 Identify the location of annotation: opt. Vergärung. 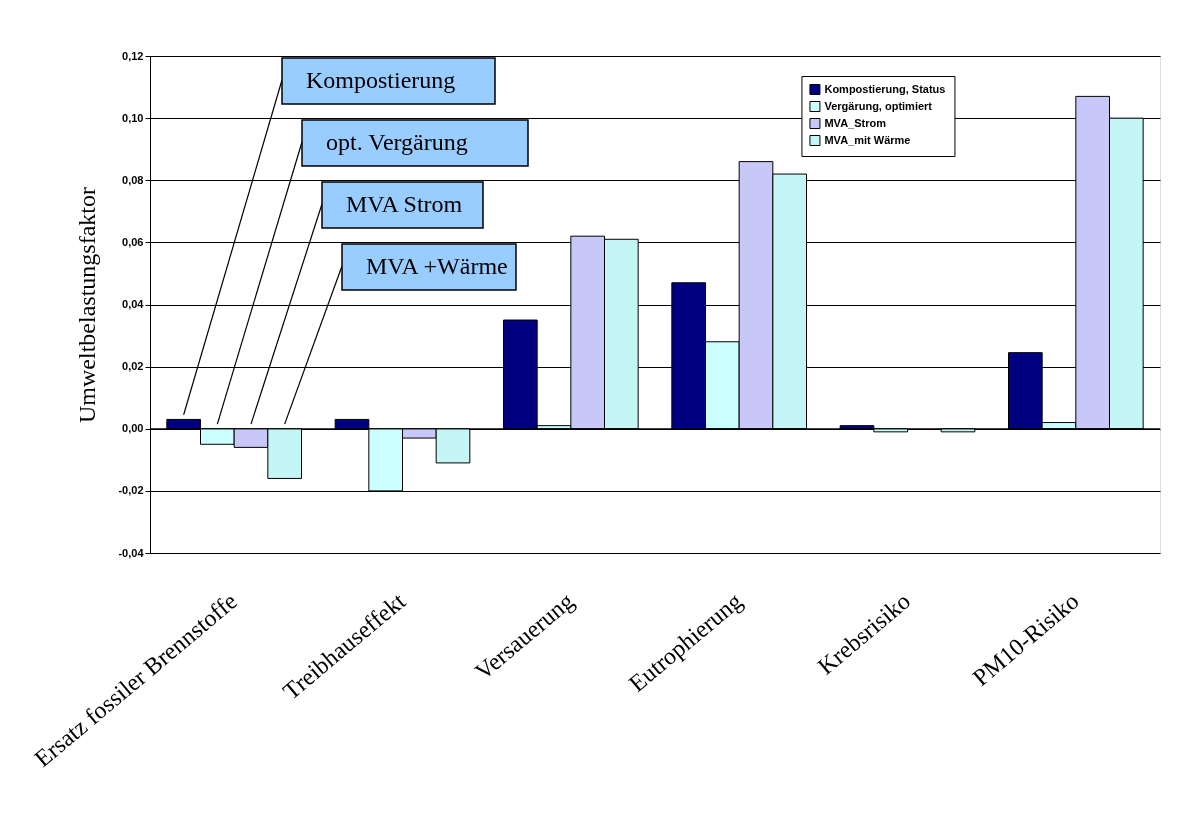
(397, 142).